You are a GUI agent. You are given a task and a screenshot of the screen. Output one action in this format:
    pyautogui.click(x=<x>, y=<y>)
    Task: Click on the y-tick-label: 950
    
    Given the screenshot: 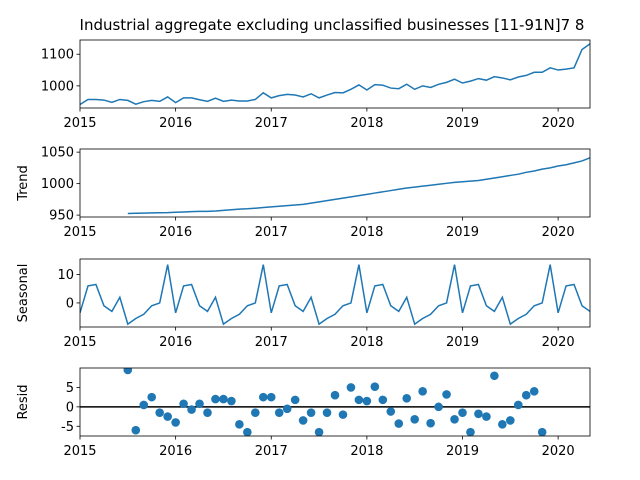 What is the action you would take?
    pyautogui.click(x=61, y=216)
    